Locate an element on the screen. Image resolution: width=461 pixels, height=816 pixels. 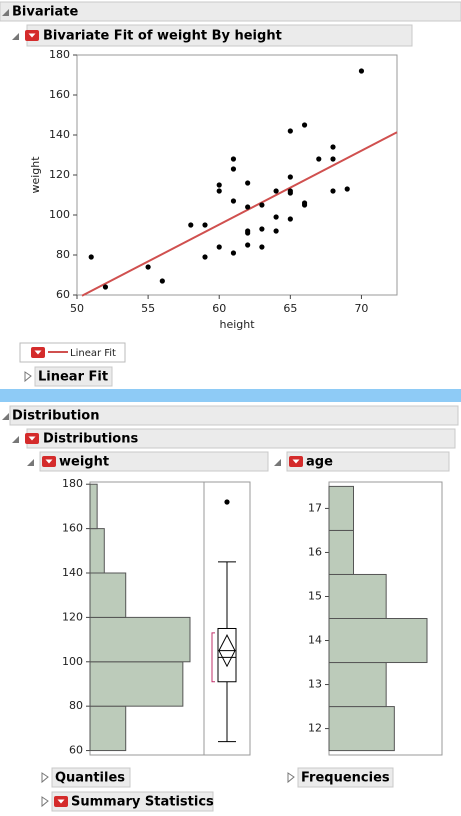
outline-title: Distributions is located at coordinates (90, 439).